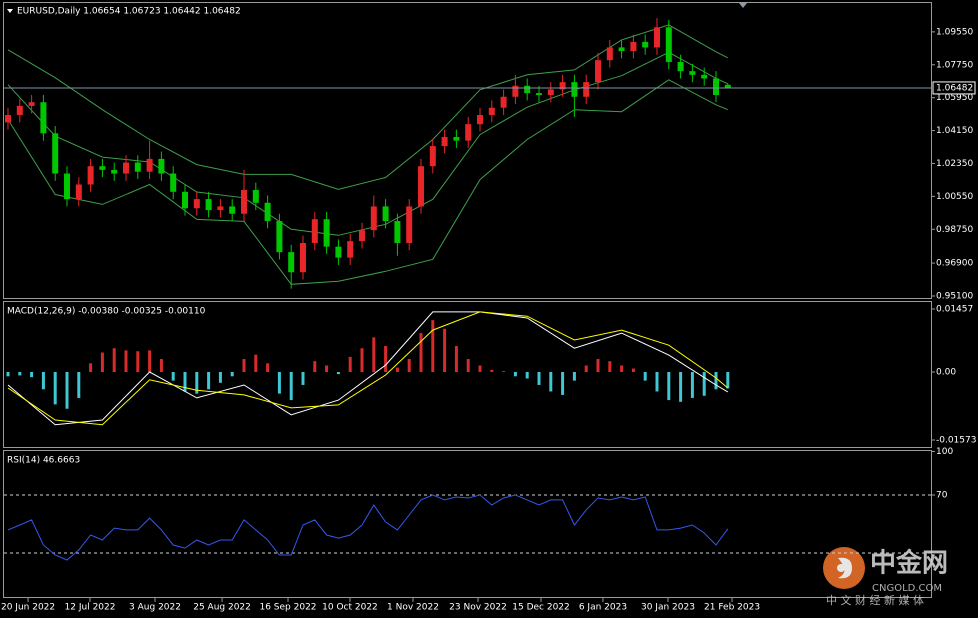  What do you see at coordinates (944, 452) in the screenshot?
I see `y-tick-label: 100` at bounding box center [944, 452].